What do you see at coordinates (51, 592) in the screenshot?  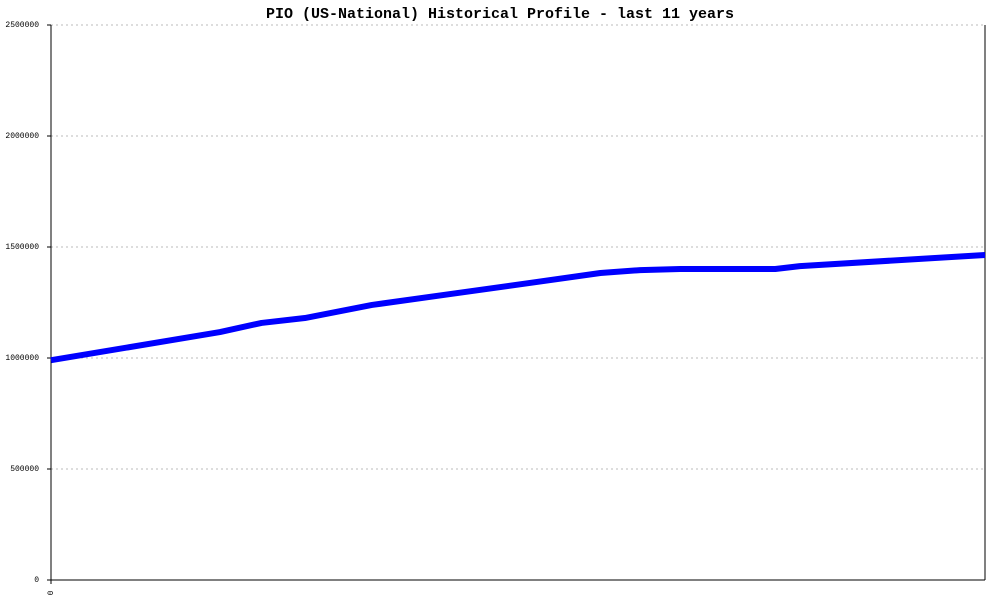 I see `x-tick-label: 0` at bounding box center [51, 592].